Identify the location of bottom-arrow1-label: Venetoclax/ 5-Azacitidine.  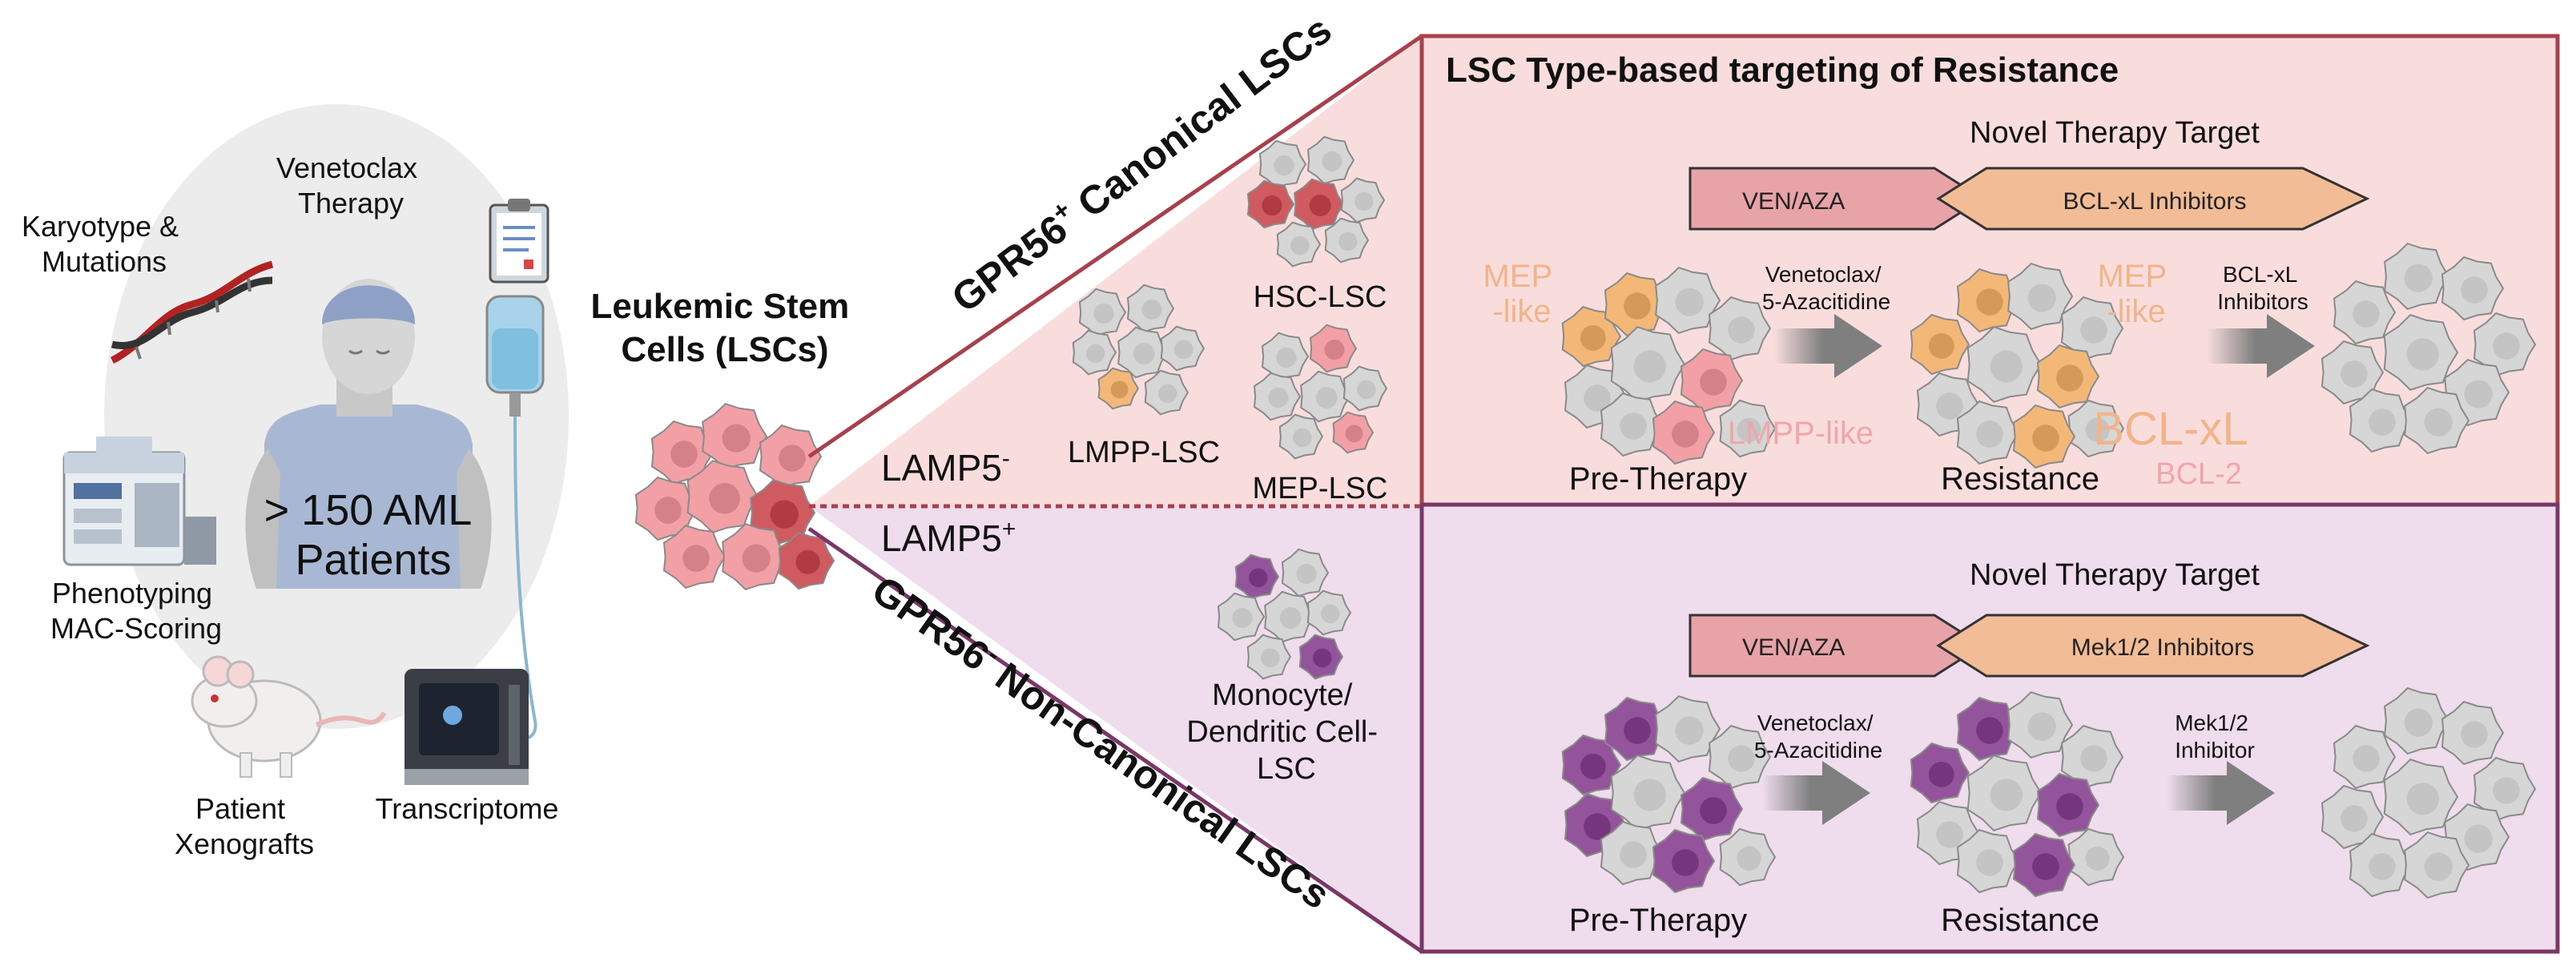
(1818, 736).